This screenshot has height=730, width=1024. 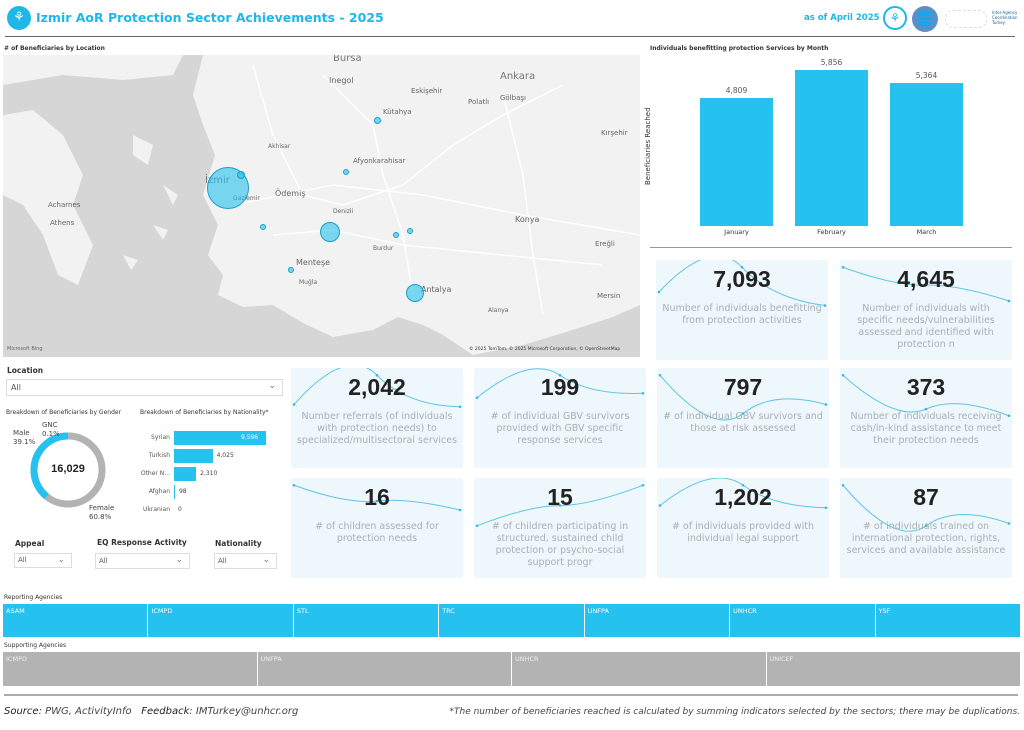 I want to click on location-dropdown: All ⌄, so click(x=144, y=387).